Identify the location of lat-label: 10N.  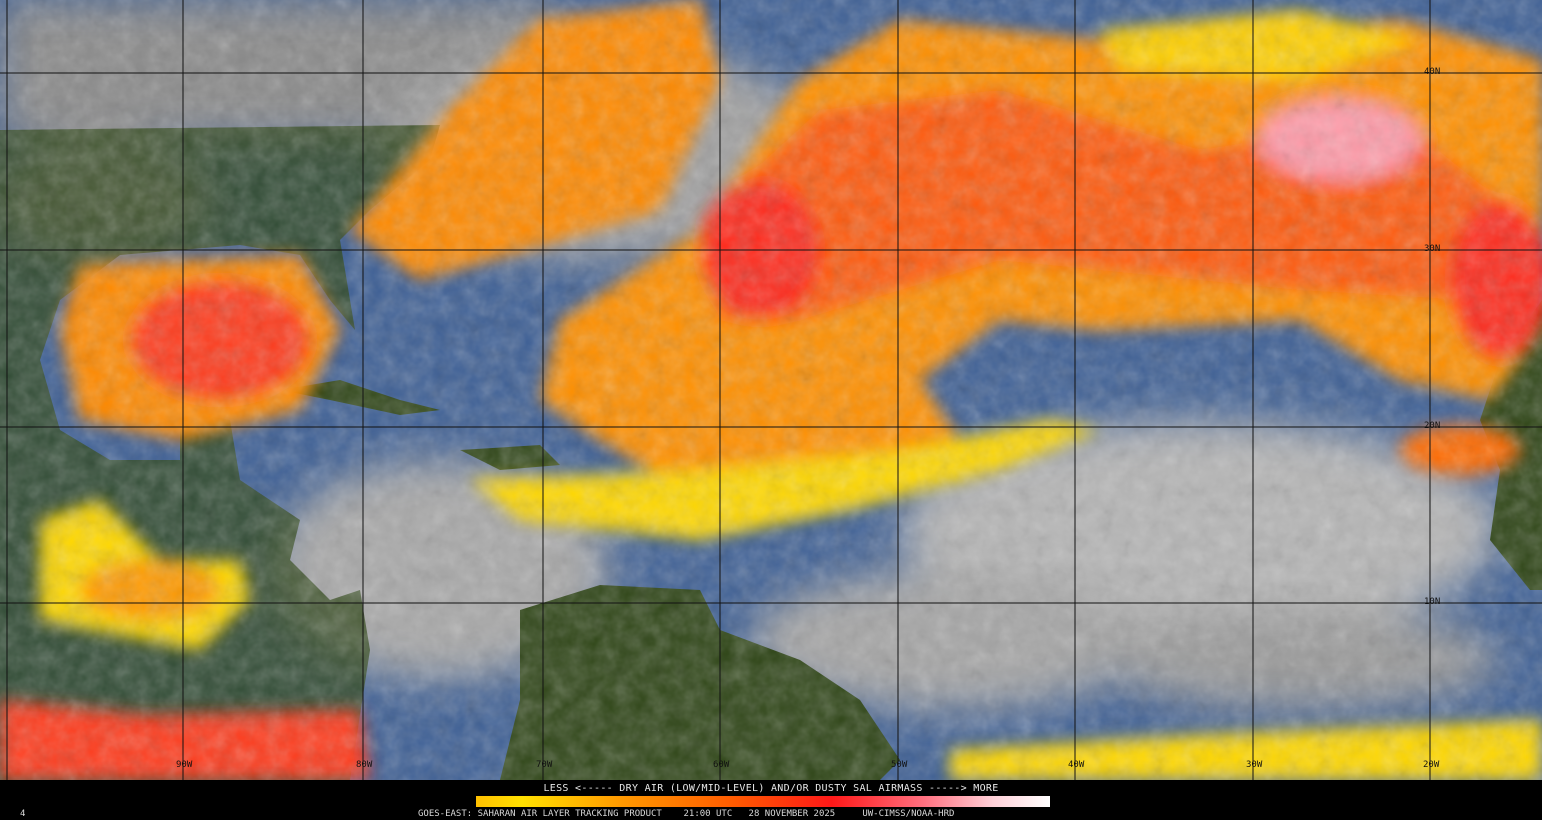
(1432, 602).